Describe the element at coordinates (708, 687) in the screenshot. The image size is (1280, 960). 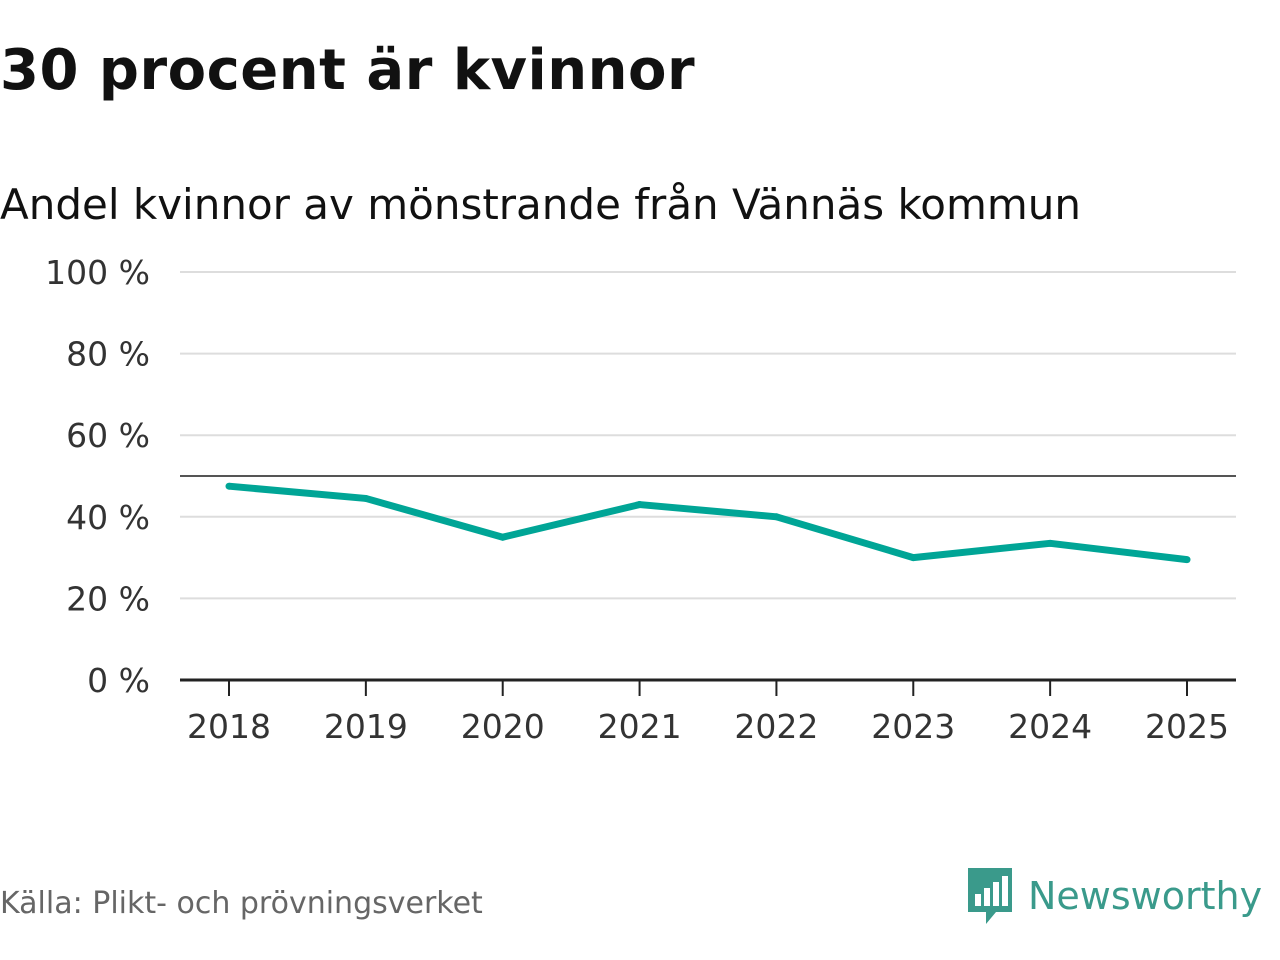
I see `axes` at that location.